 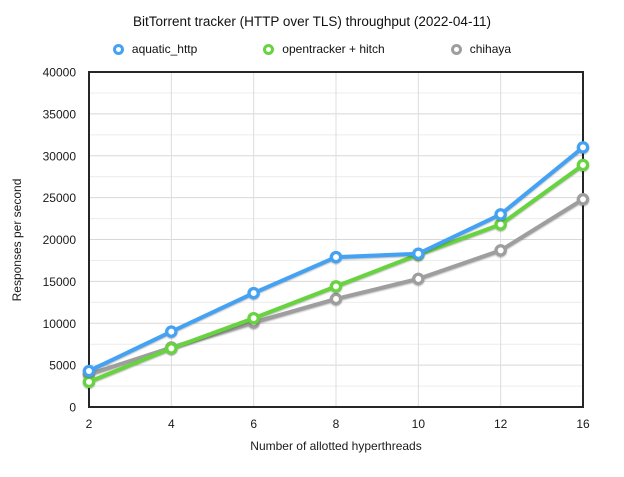 What do you see at coordinates (60, 156) in the screenshot?
I see `svg-text: 30000` at bounding box center [60, 156].